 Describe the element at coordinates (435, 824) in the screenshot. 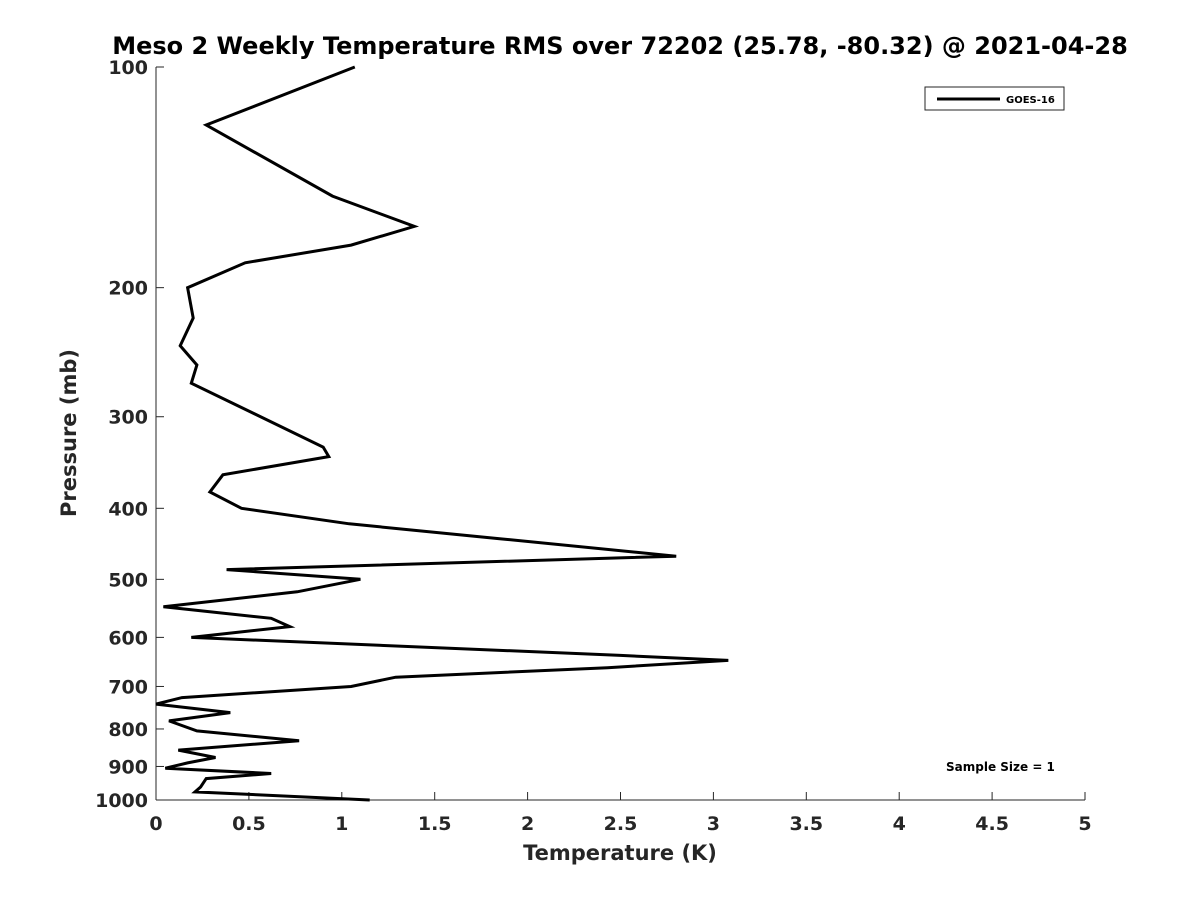

I see `x-tick-label: 1.5` at that location.